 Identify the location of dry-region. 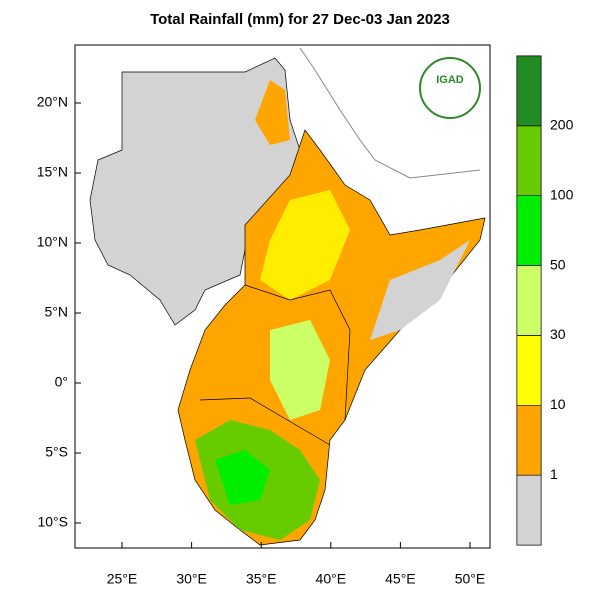
(420, 290).